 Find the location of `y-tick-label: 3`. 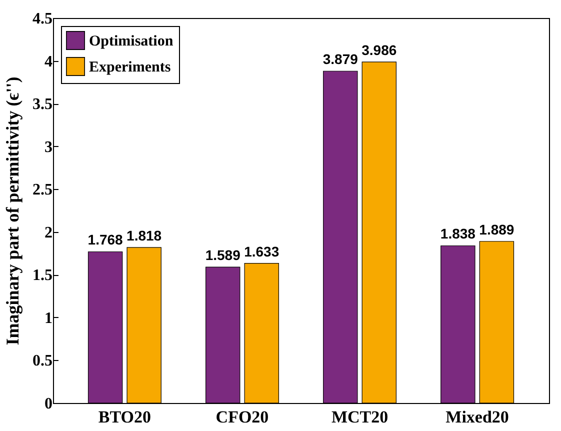

y-tick-label: 3 is located at coordinates (48, 147).